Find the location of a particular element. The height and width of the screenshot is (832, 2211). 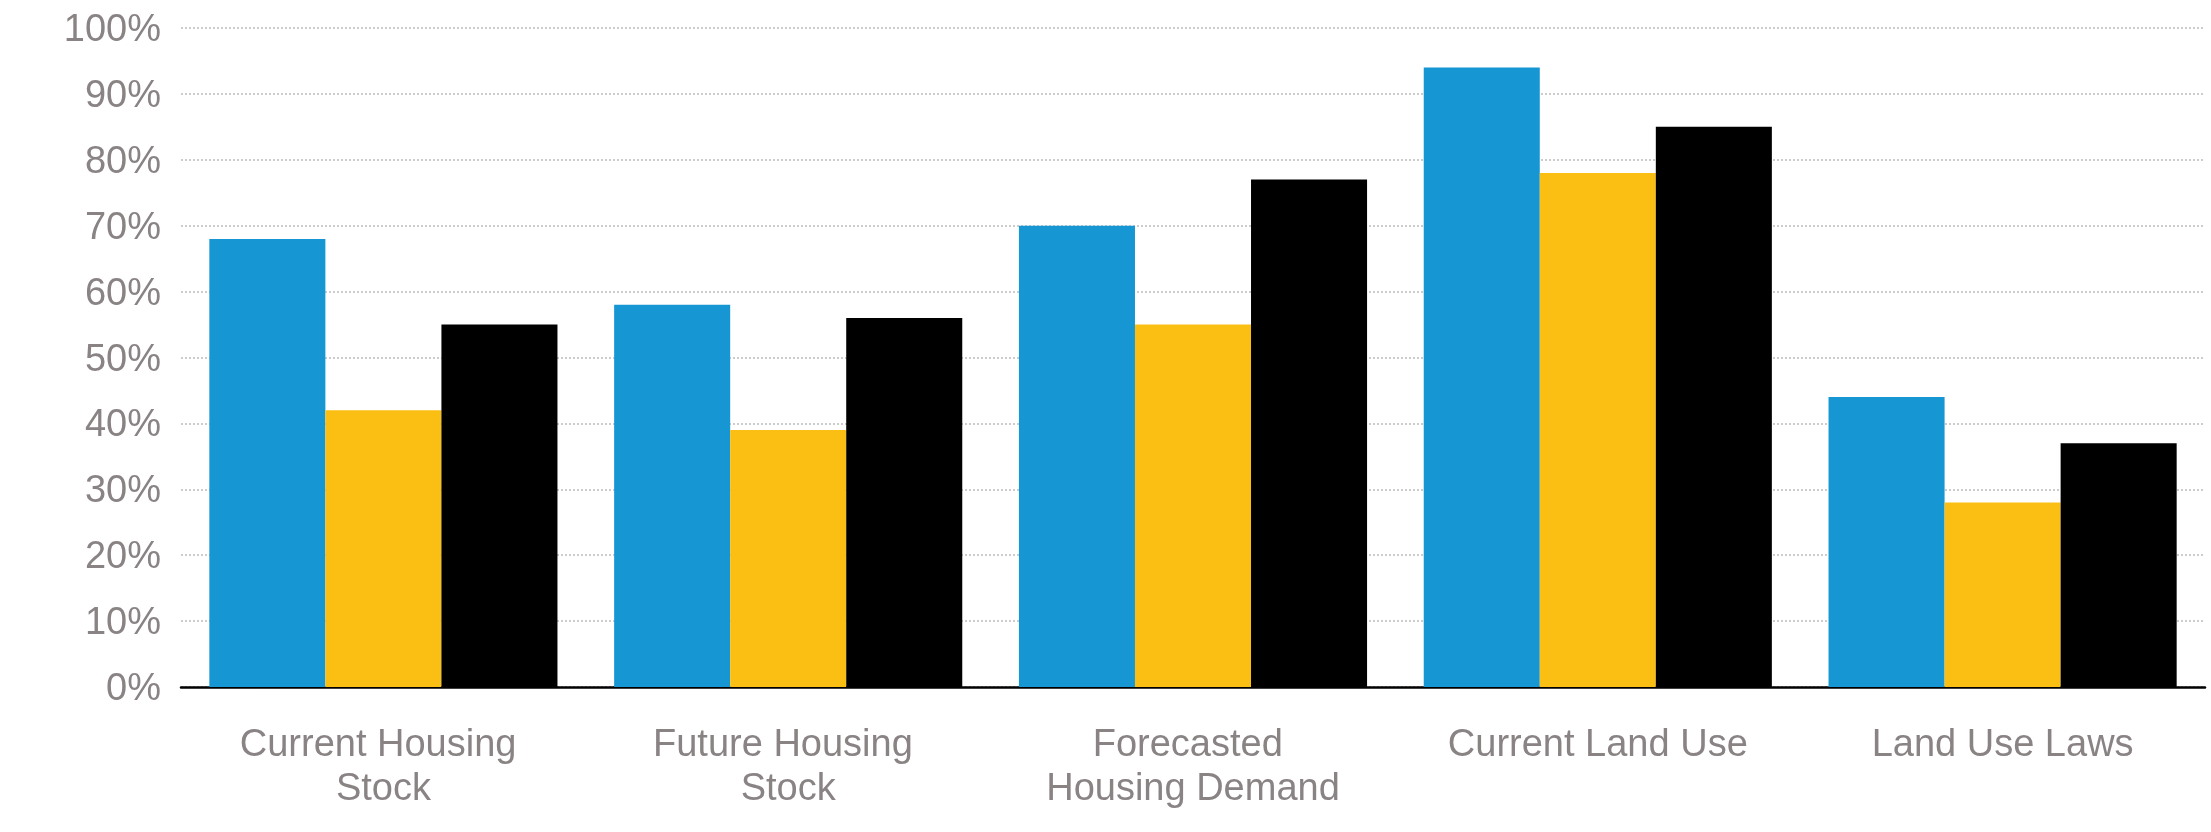

x-tick-label: Future Housing Stock is located at coordinates (788, 765).